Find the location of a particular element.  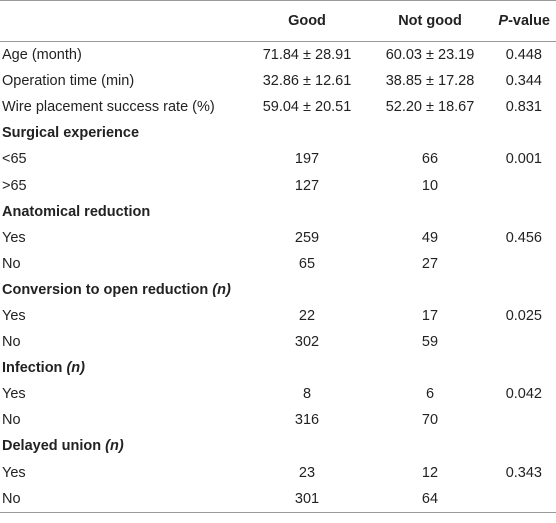

section-title-text: Surgical experience is located at coordinates (71, 133).